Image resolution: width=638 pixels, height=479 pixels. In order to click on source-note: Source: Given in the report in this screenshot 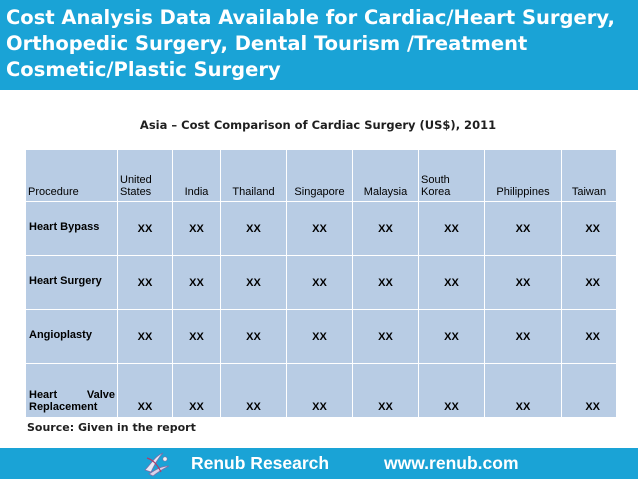, I will do `click(111, 427)`.